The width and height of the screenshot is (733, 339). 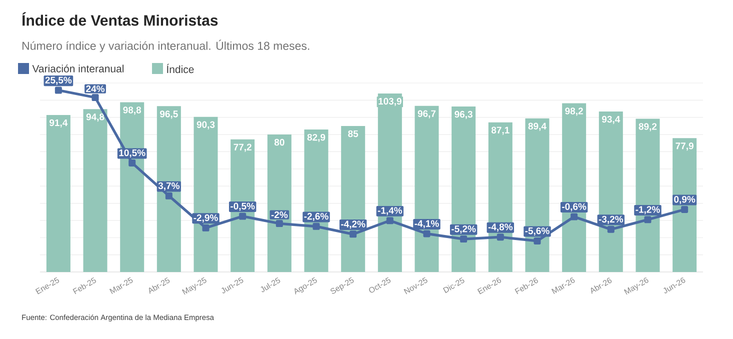 I want to click on data-label: 24%, so click(x=95, y=88).